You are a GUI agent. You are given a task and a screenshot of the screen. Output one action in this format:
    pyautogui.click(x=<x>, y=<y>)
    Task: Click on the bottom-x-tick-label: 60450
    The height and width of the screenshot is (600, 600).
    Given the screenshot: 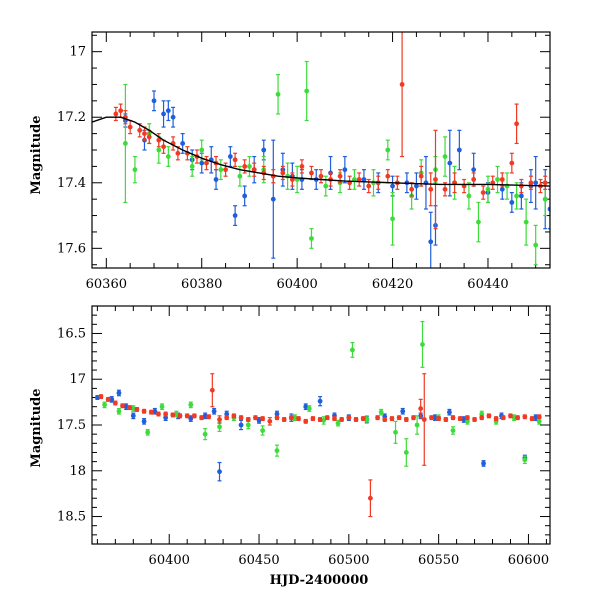 What is the action you would take?
    pyautogui.click(x=258, y=560)
    